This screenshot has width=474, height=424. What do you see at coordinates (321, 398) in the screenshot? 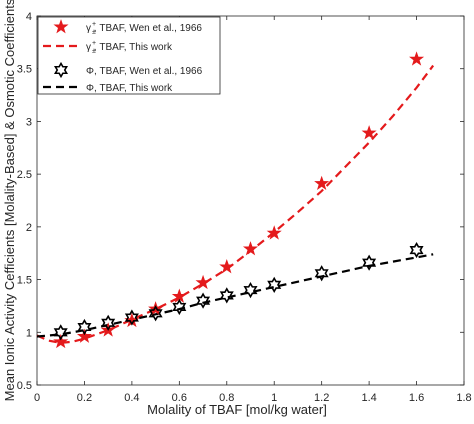
I see `x-tick-label: 1.2` at bounding box center [321, 398].